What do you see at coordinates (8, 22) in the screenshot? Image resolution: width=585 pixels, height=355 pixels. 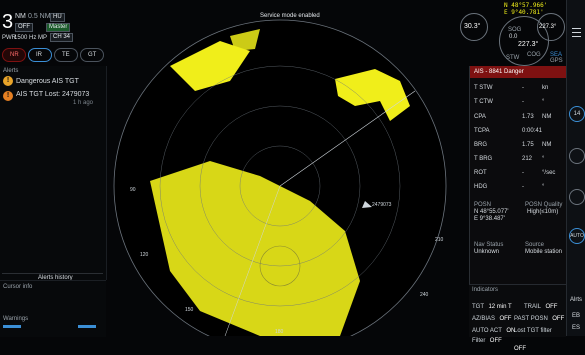 I see `range-value: 3` at bounding box center [8, 22].